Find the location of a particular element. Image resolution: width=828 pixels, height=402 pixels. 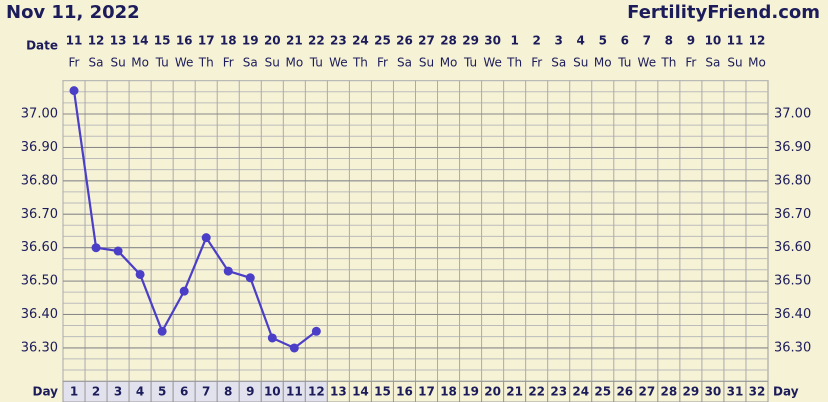

date-label: 12 is located at coordinates (96, 41).